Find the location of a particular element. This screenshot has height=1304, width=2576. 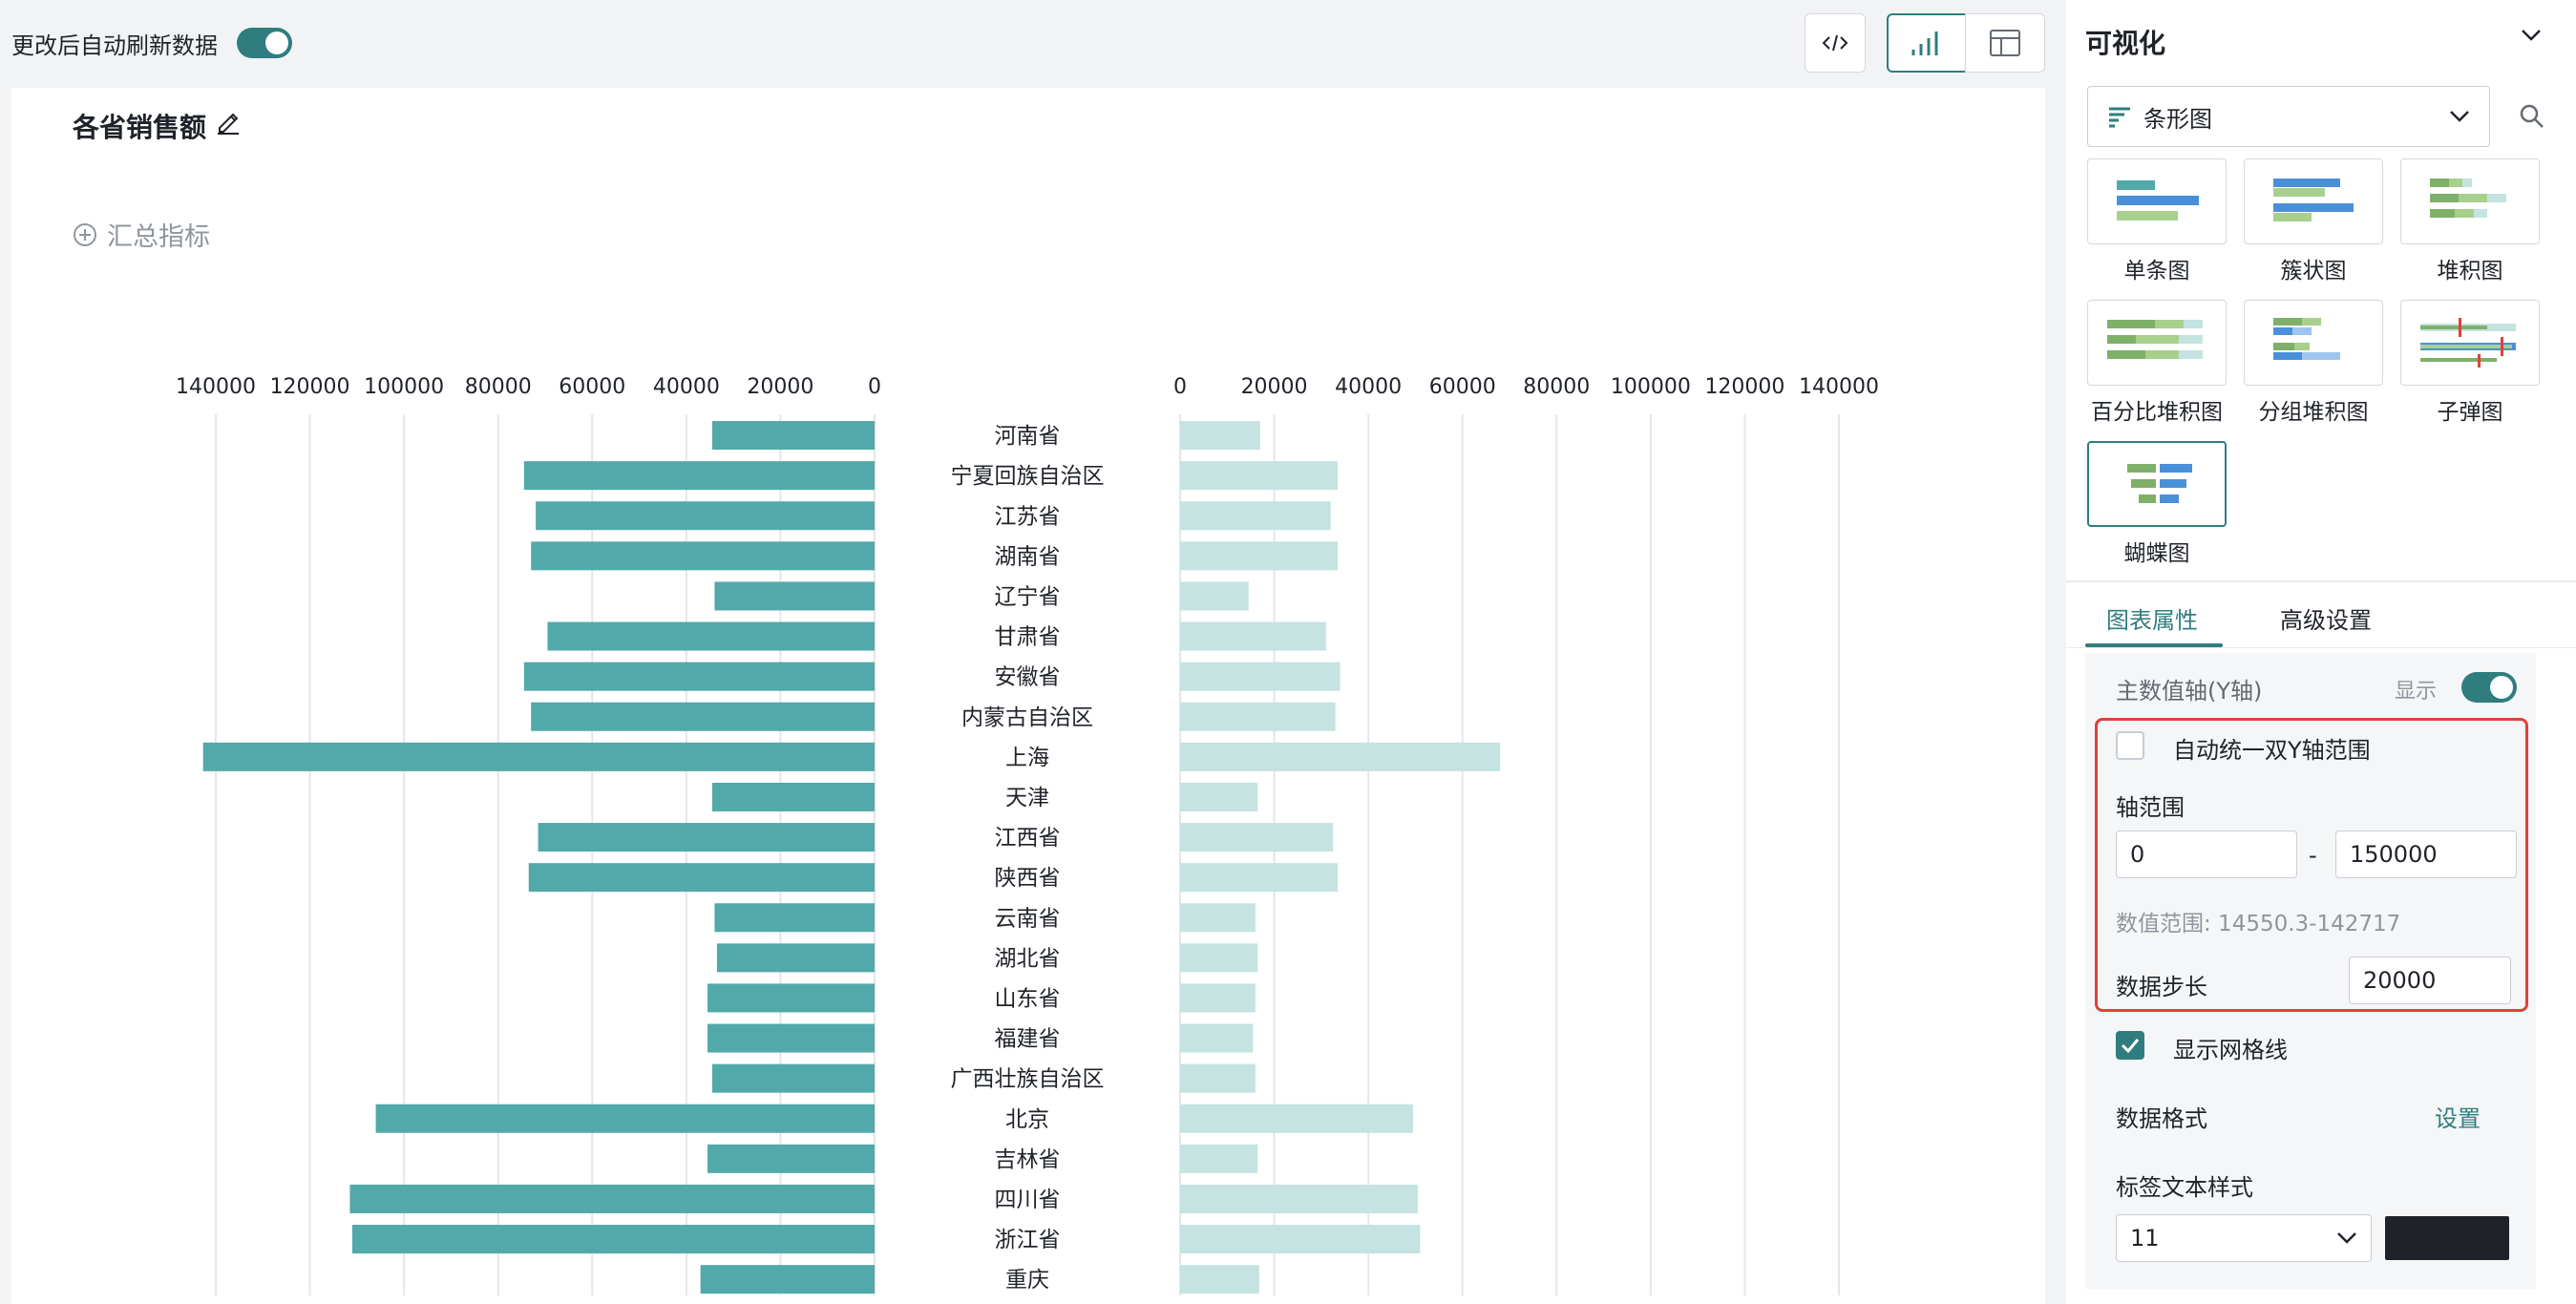

chart-type-percent is located at coordinates (2157, 343).